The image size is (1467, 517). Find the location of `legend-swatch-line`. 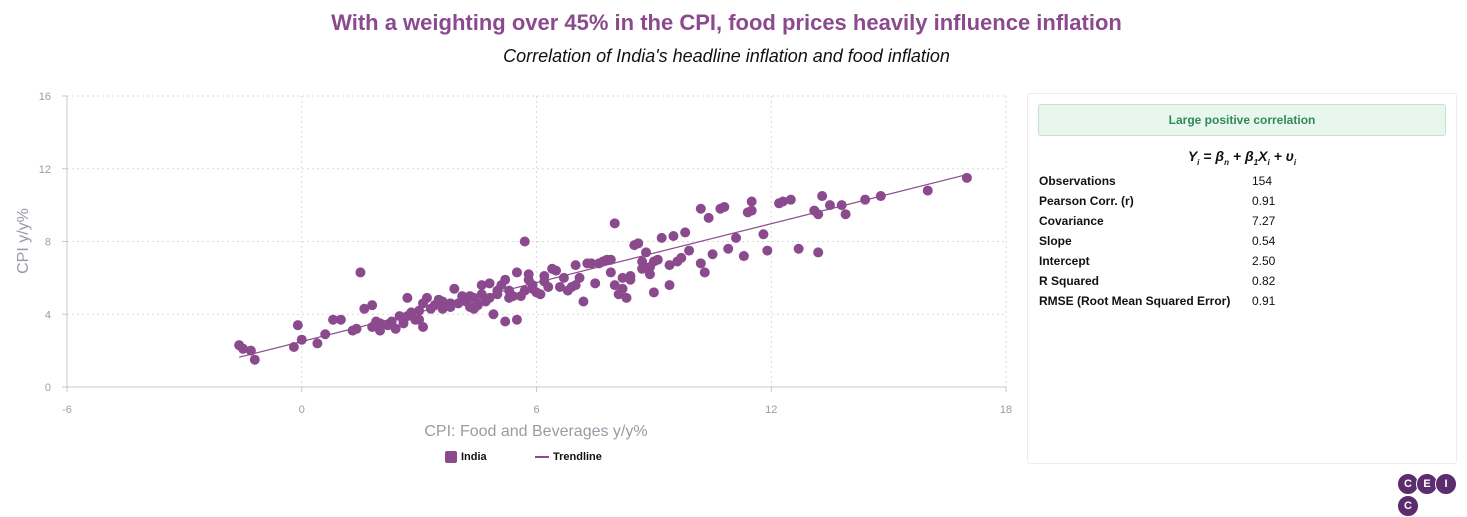

legend-swatch-line is located at coordinates (542, 457).